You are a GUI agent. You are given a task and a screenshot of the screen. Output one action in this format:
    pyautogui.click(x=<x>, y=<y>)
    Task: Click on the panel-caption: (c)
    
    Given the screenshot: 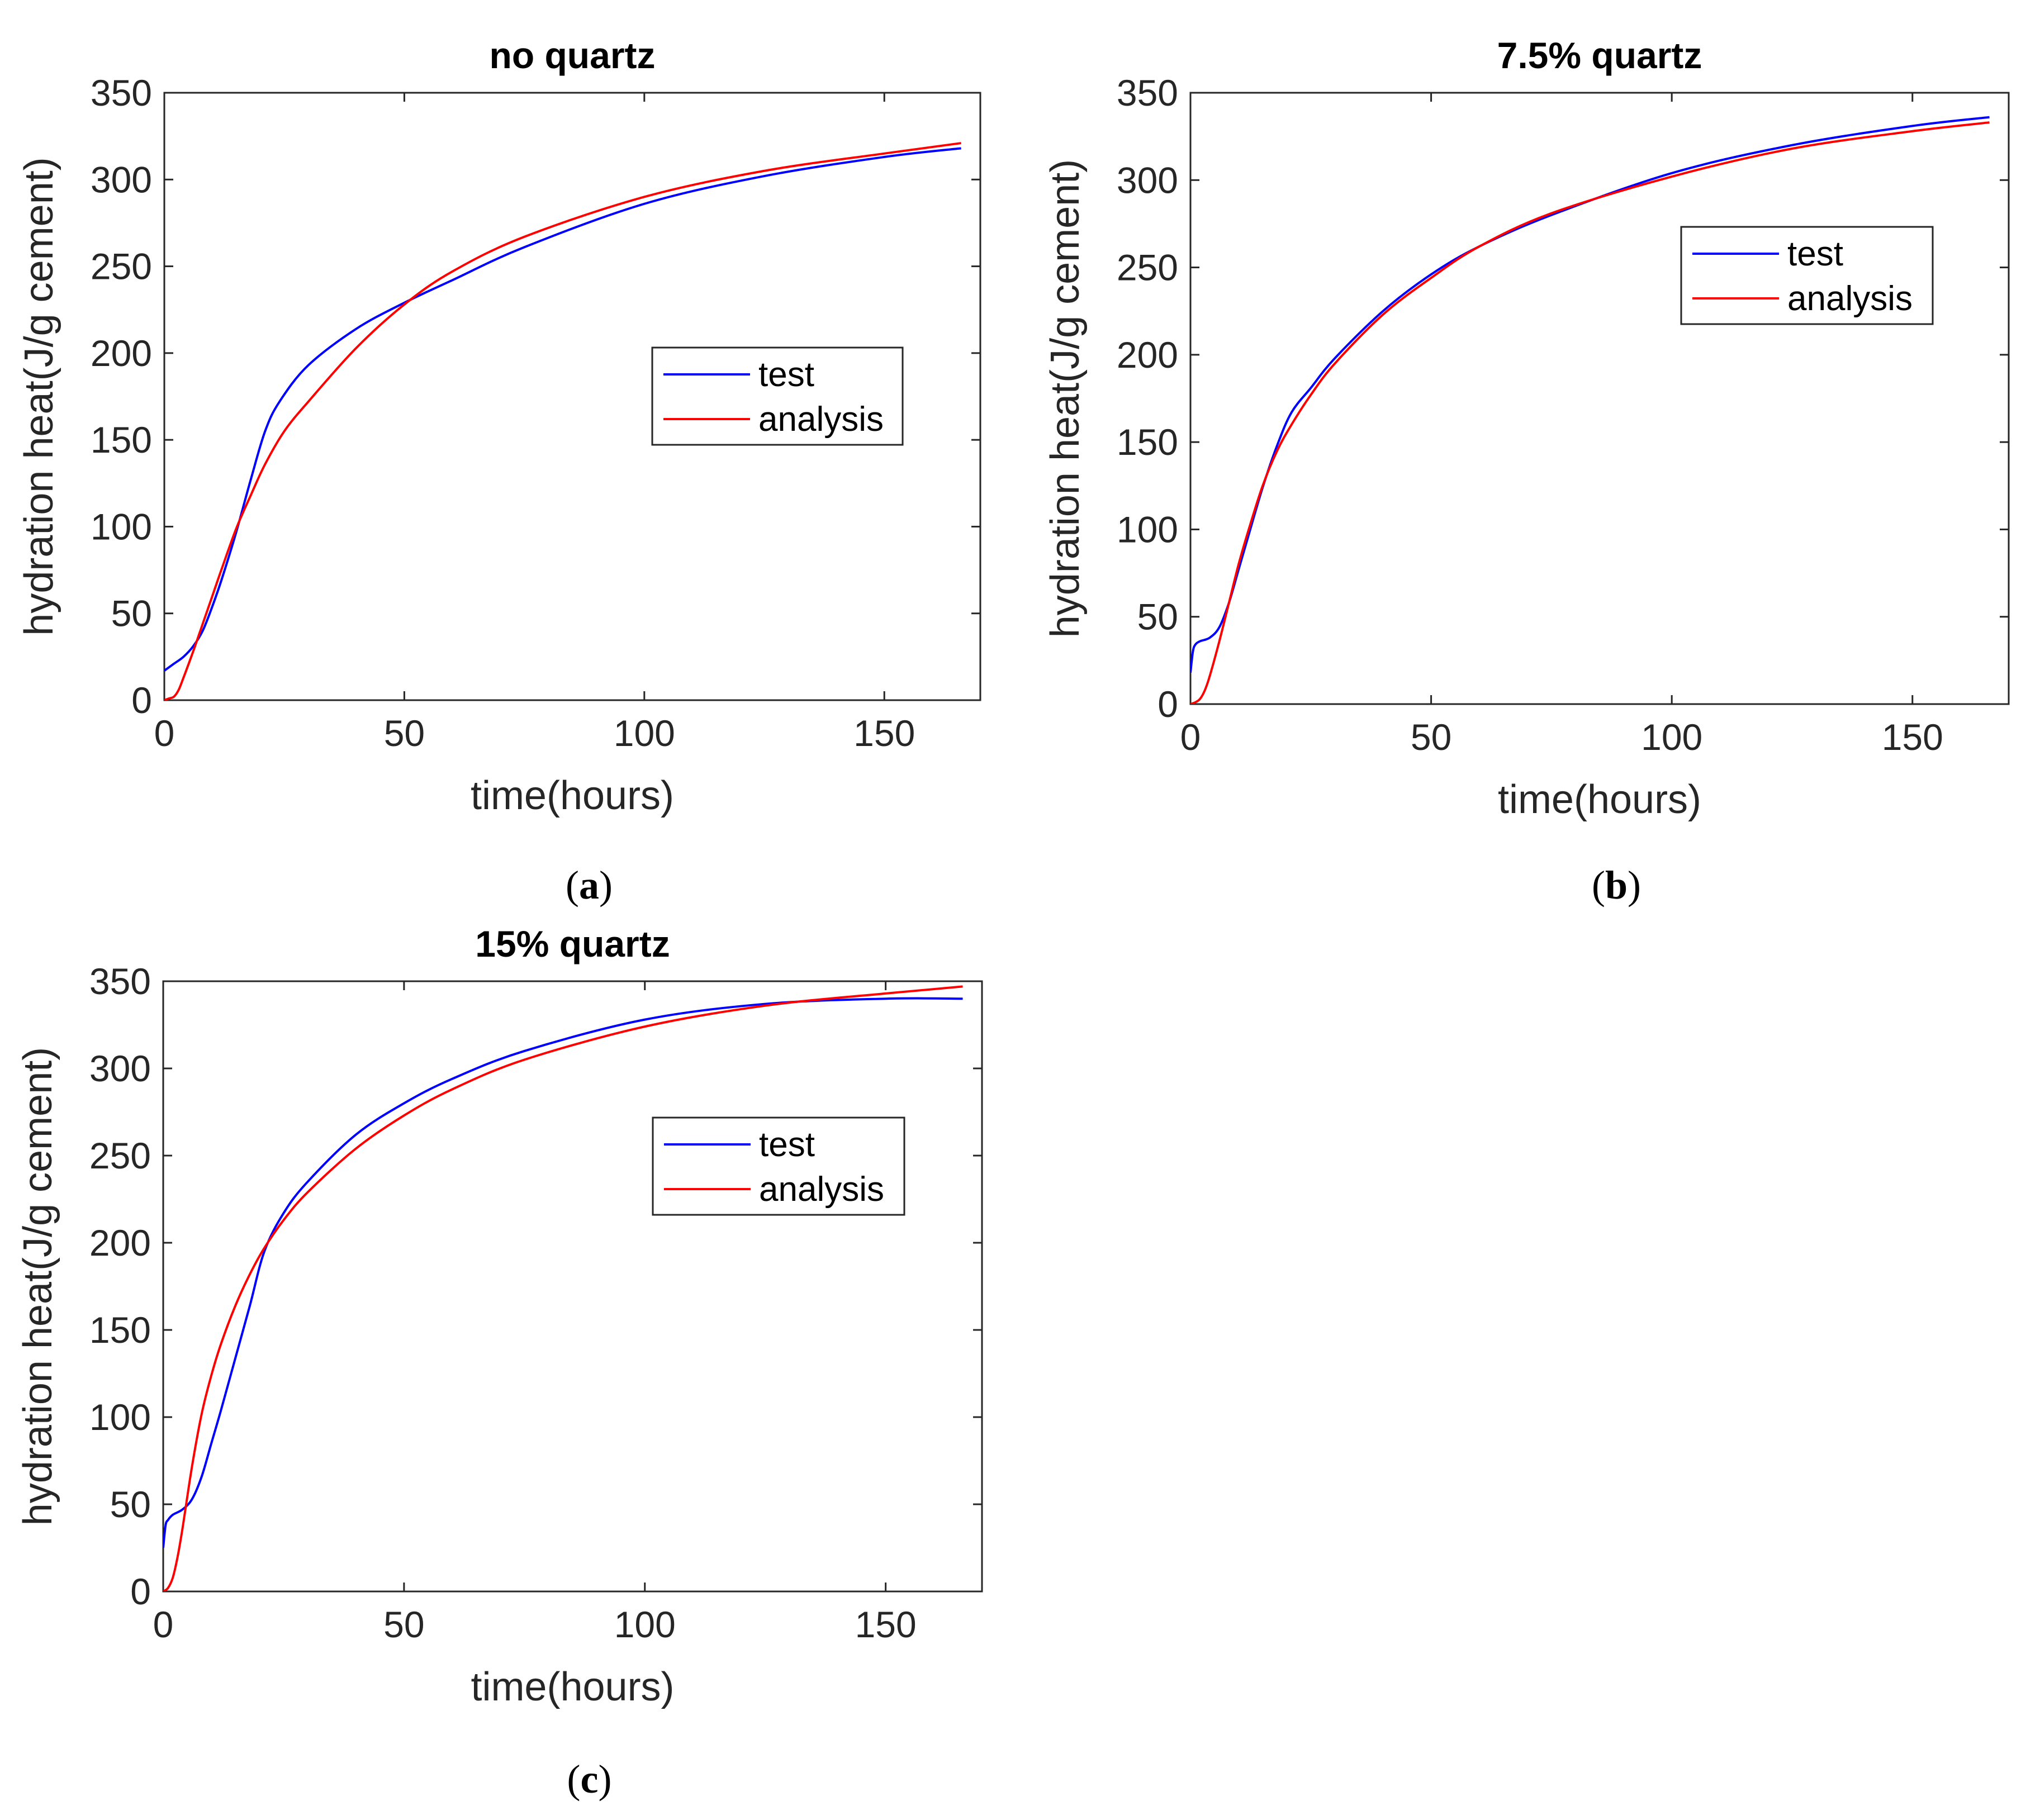 What is the action you would take?
    pyautogui.click(x=590, y=1780)
    